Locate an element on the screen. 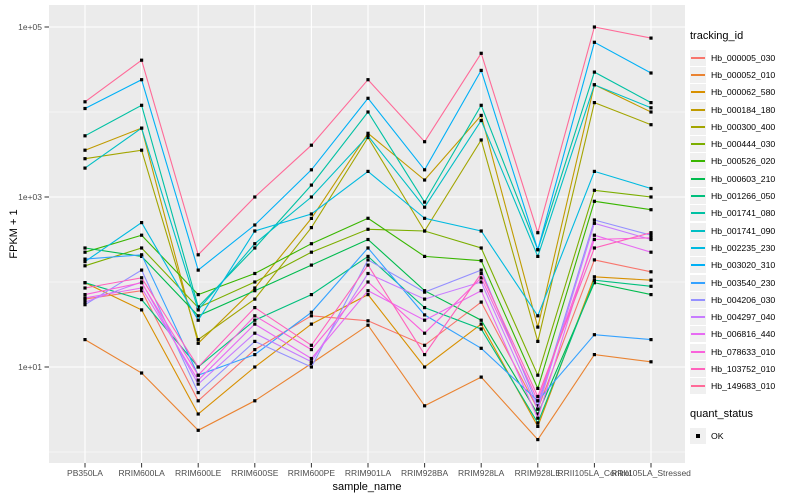 The width and height of the screenshot is (800, 500). legend-item-label: Hb_001741_090 is located at coordinates (743, 230).